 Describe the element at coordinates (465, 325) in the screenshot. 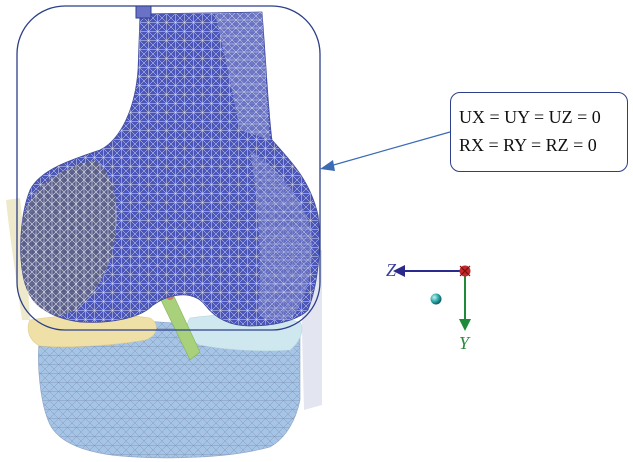

I see `y-axis-arrowhead-icon` at that location.